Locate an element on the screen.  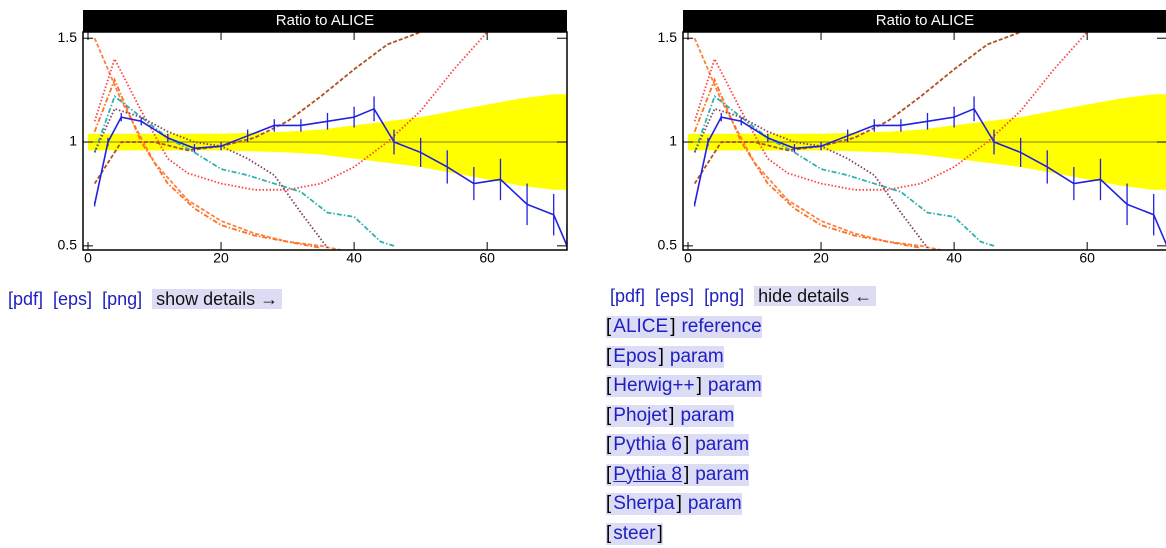
detail-row: [Pythia 6] param is located at coordinates (678, 445).